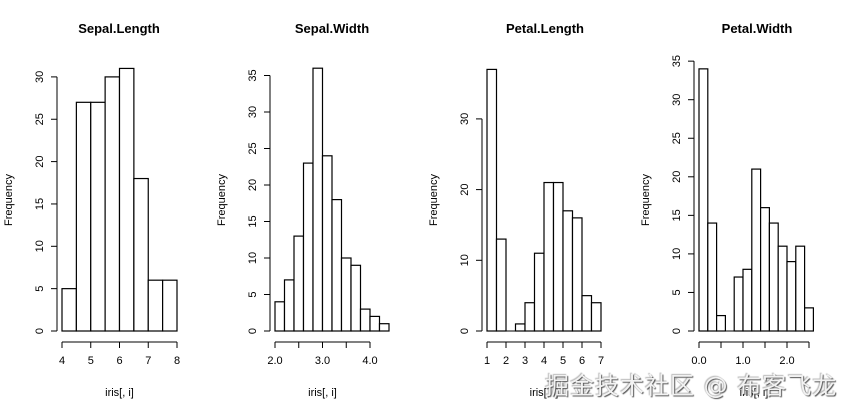 The image size is (844, 417). Describe the element at coordinates (506, 361) in the screenshot. I see `x-tick-label: 2` at that location.